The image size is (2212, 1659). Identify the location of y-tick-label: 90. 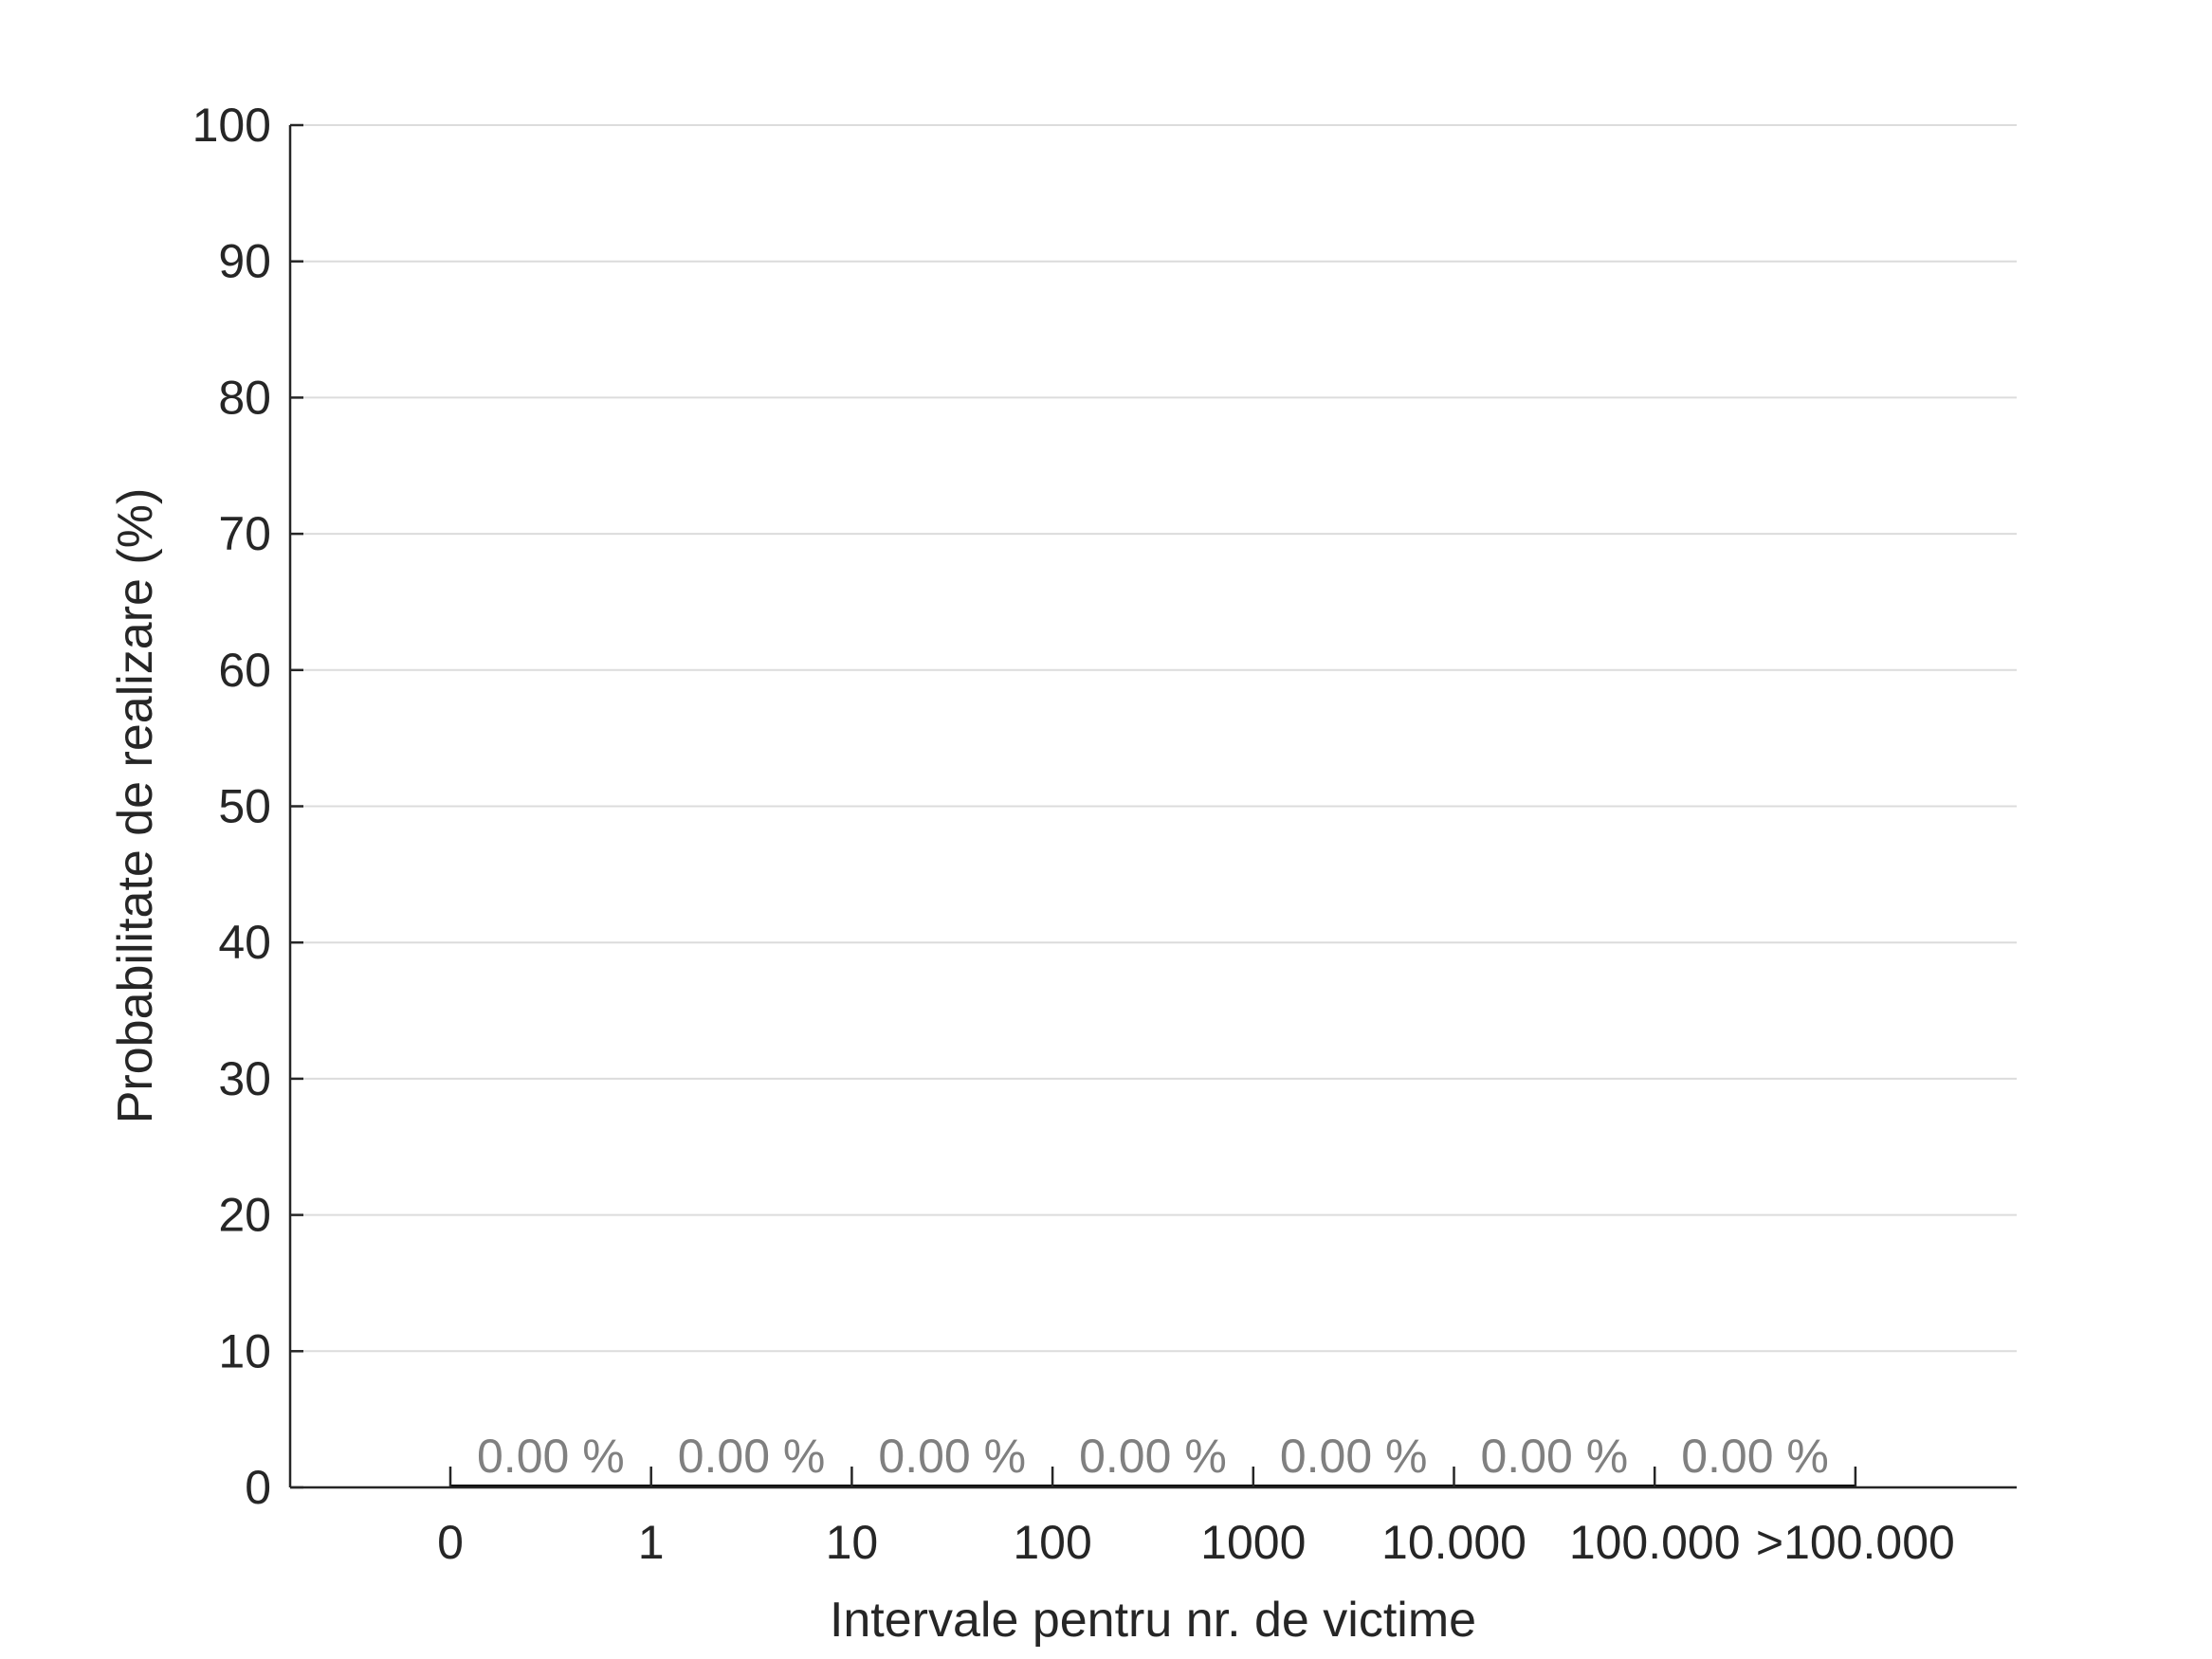
(244, 261).